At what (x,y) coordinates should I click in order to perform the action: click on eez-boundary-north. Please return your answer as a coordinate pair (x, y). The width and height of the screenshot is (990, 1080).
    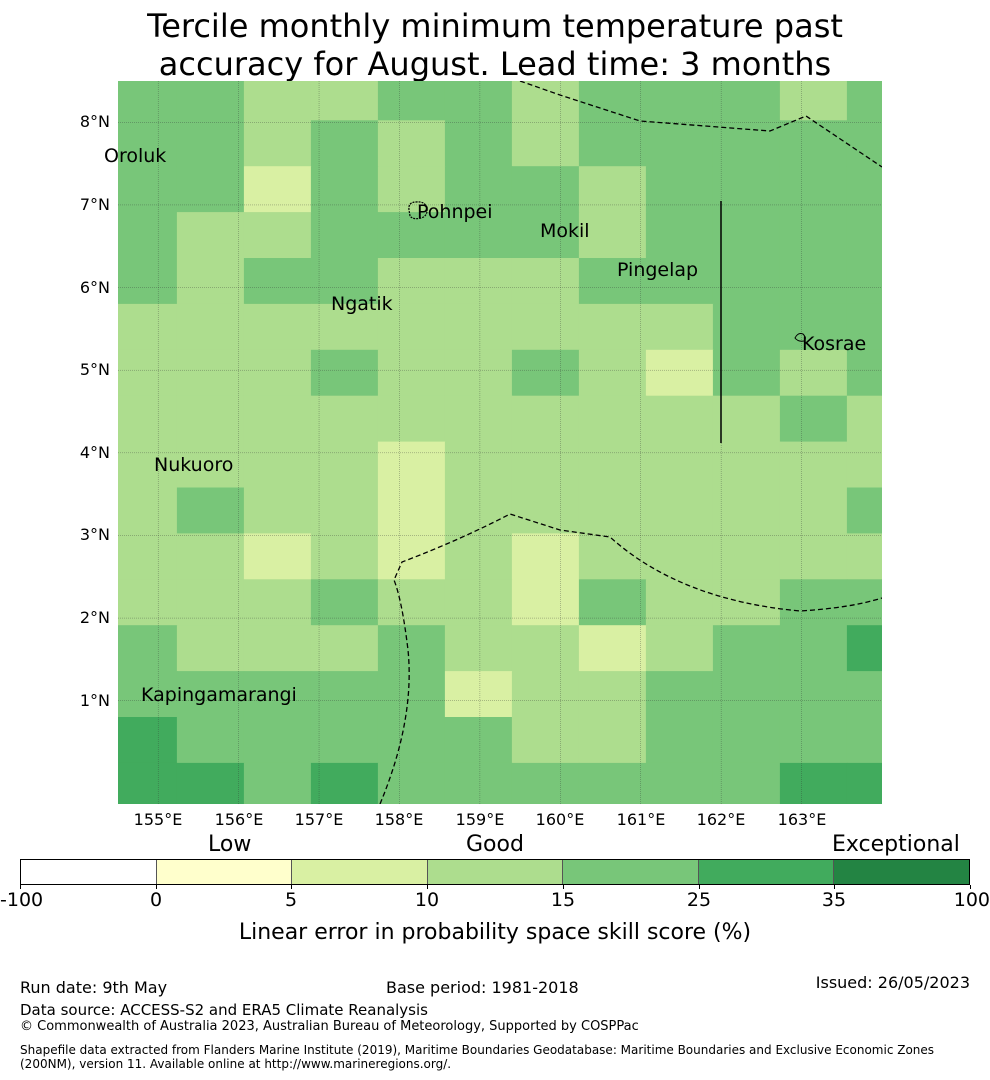
    Looking at the image, I should click on (700, 124).